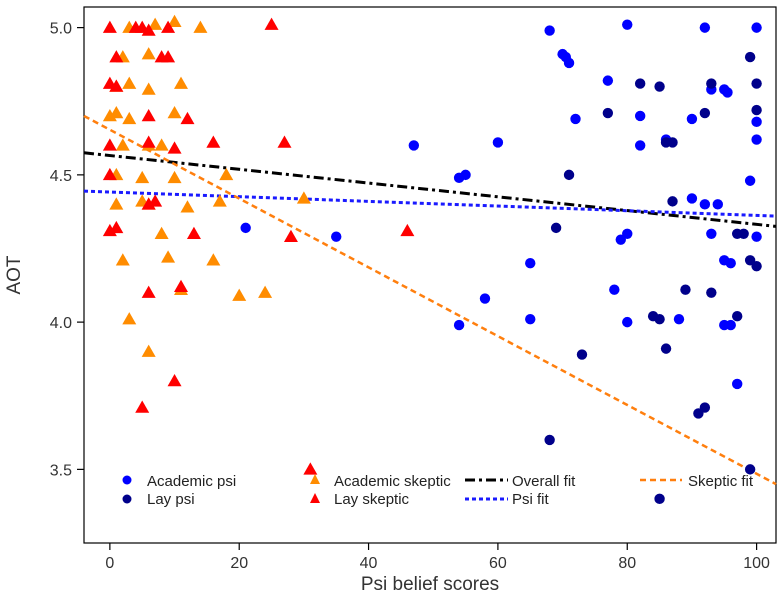 Image resolution: width=780 pixels, height=600 pixels. Describe the element at coordinates (315, 479) in the screenshot. I see `legend-marker-academic-skeptic` at that location.